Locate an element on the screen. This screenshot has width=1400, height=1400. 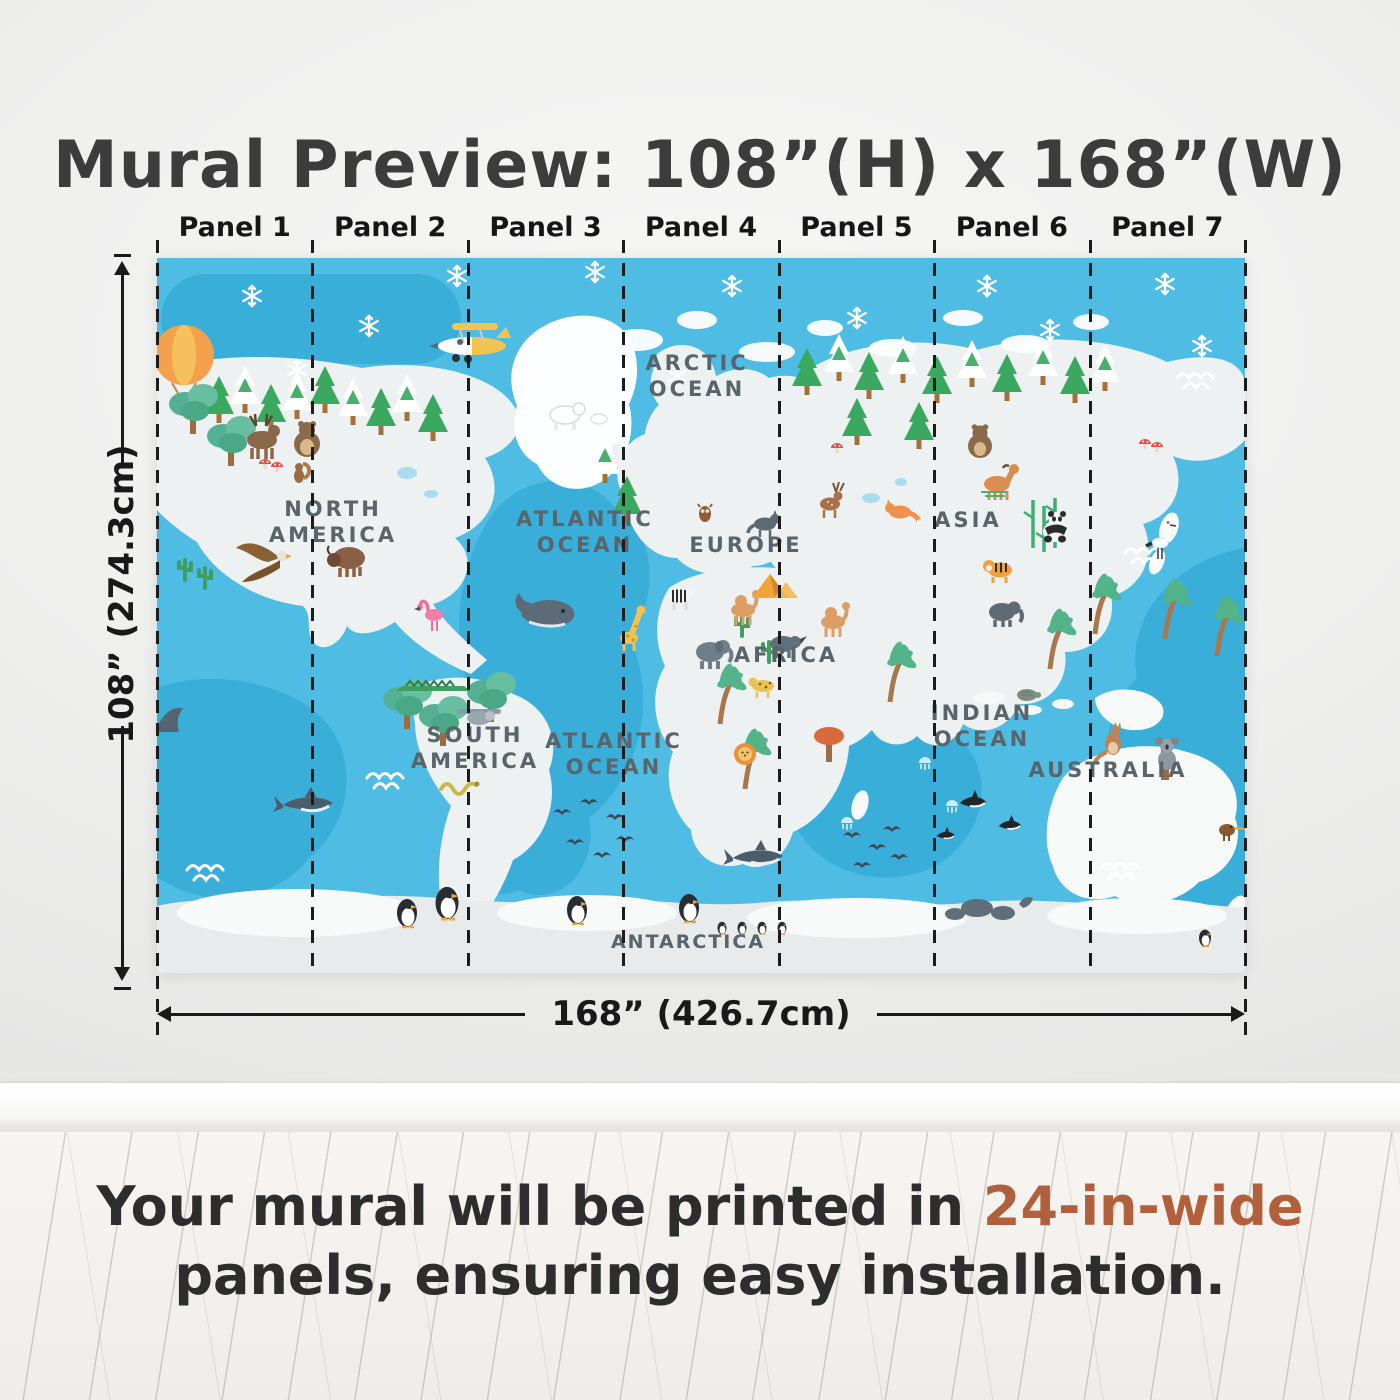
panel-label-7: Panel 7 is located at coordinates (1167, 227).